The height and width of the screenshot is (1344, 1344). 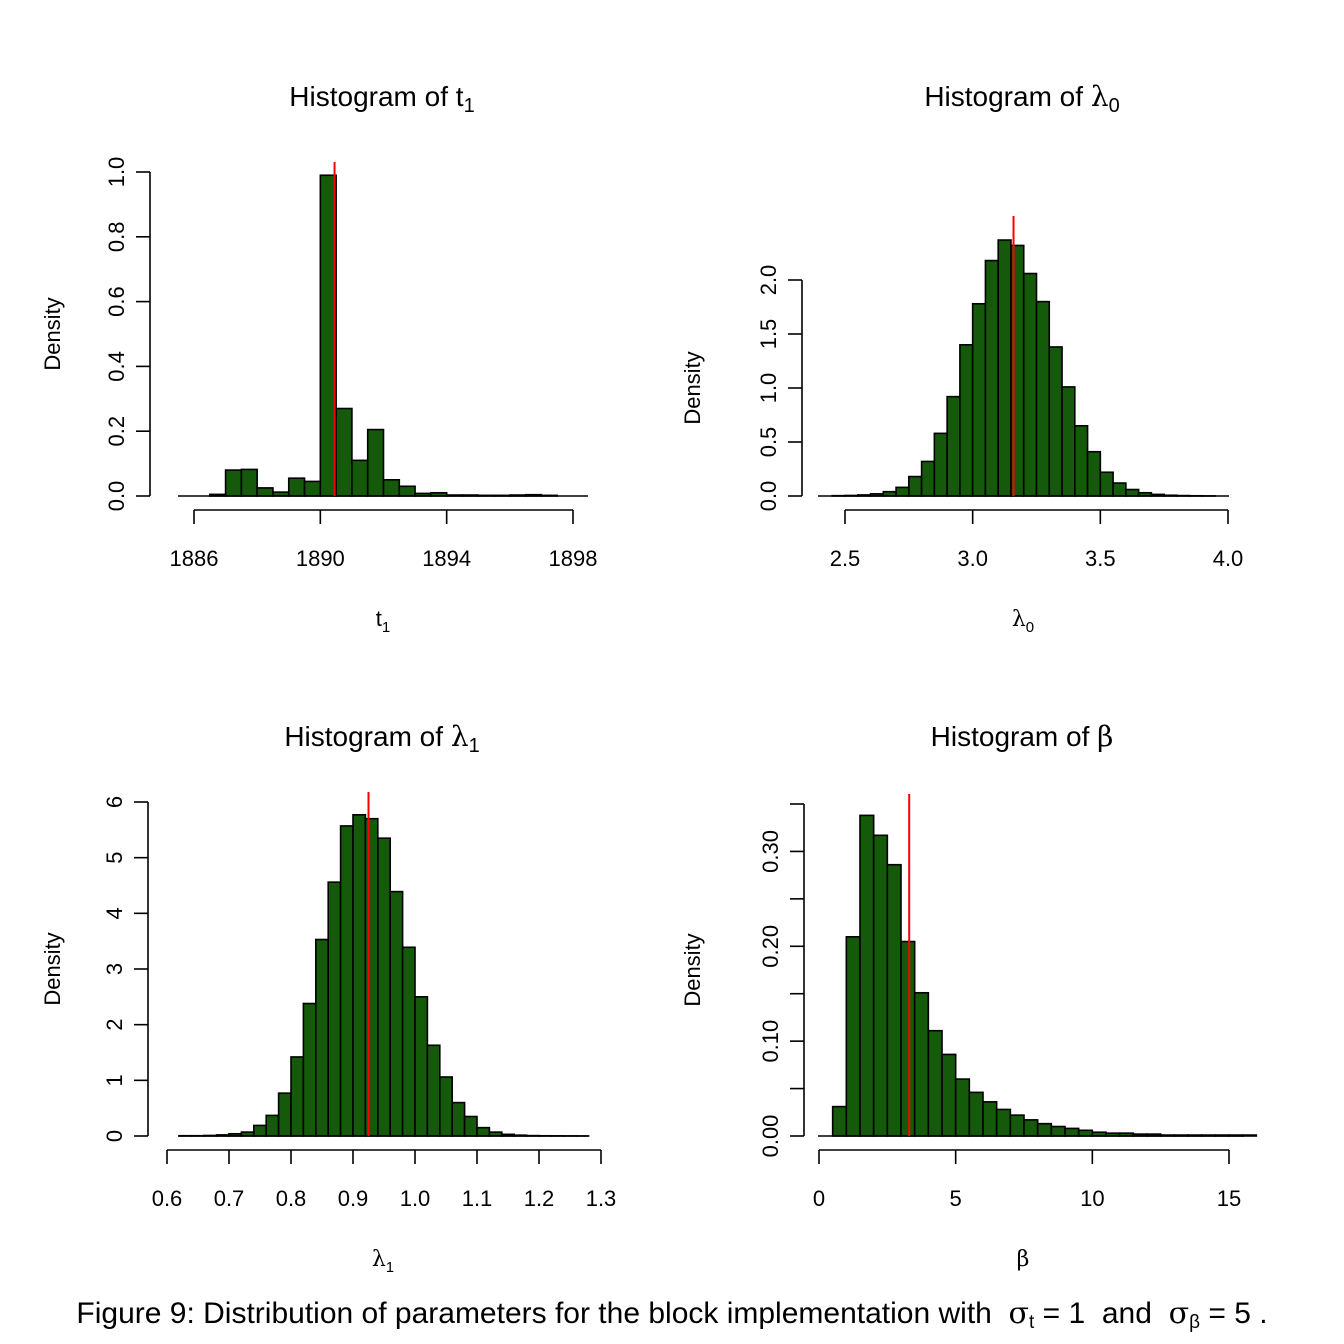 I want to click on x-tick-label: 1890, so click(x=320, y=558).